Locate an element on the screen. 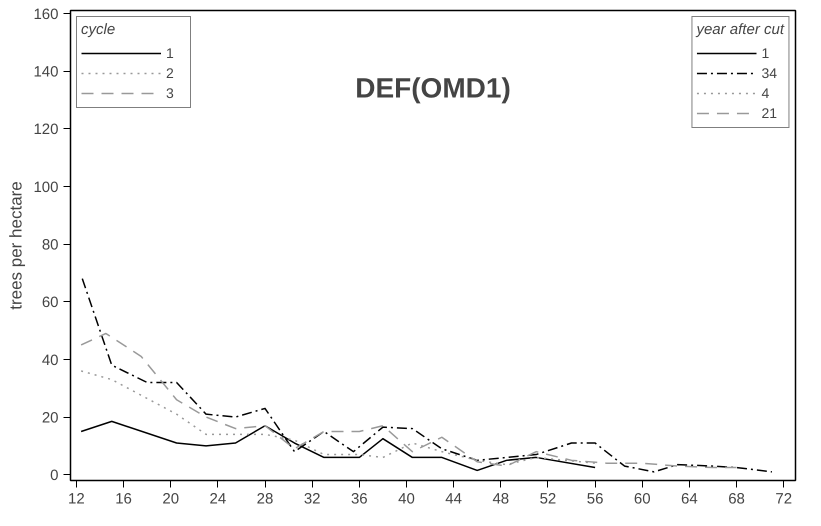 Image resolution: width=821 pixels, height=526 pixels. x-tick-label: 12 is located at coordinates (76, 499).